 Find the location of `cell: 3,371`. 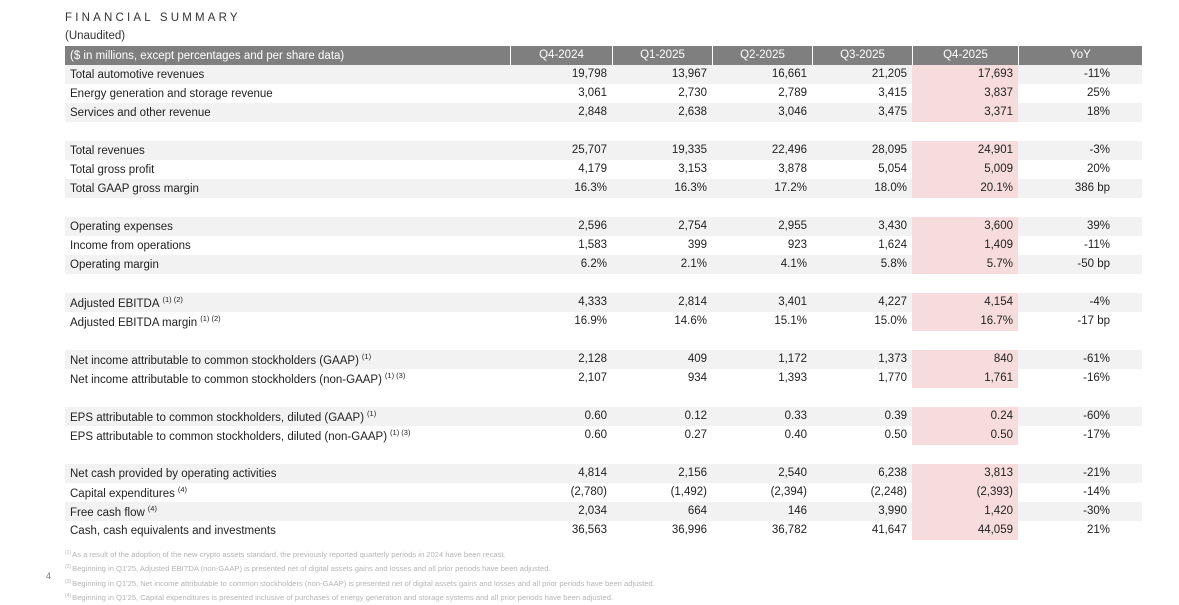

cell: 3,371 is located at coordinates (965, 112).